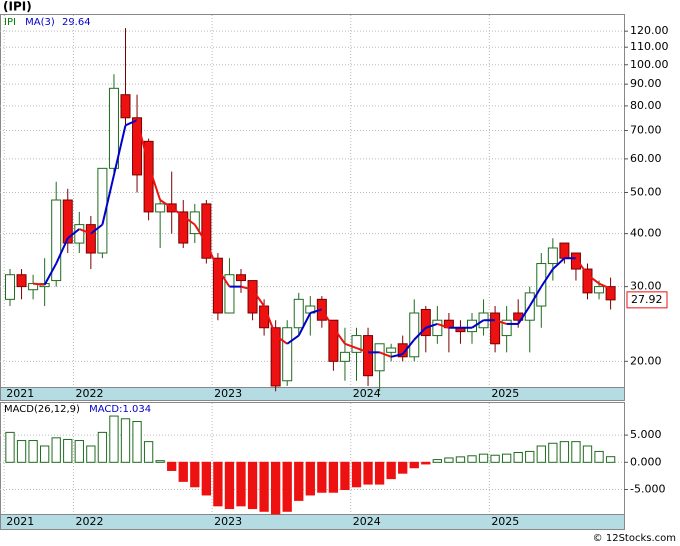 The image size is (680, 546). Describe the element at coordinates (646, 434) in the screenshot. I see `y-tick-label: 5.000` at that location.